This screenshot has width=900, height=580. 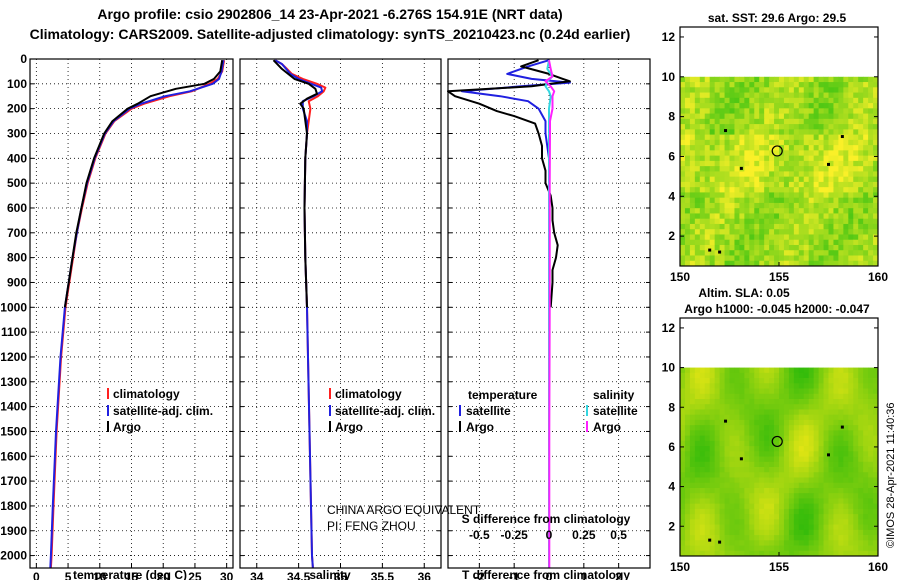 I want to click on x-tick-label: 35, so click(x=341, y=575).